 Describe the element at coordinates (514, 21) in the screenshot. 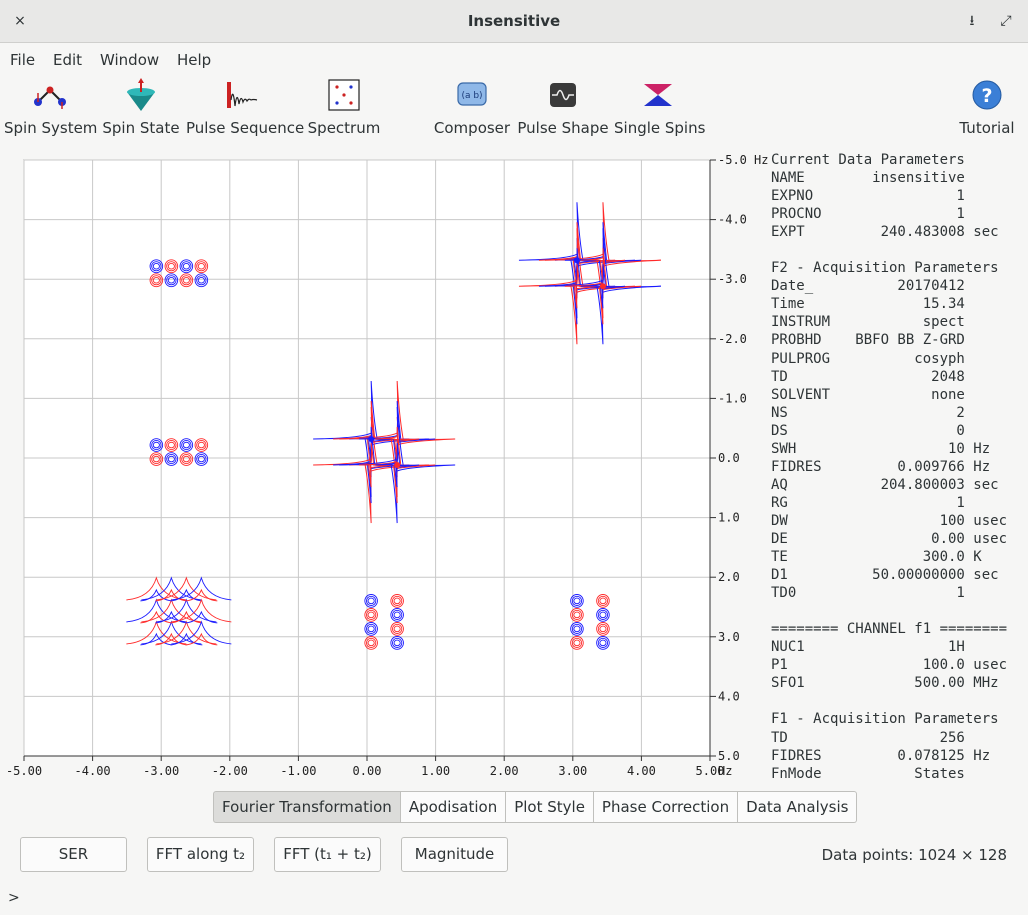

I see `title-bar: × Insensitive ⭳ ⤢` at that location.